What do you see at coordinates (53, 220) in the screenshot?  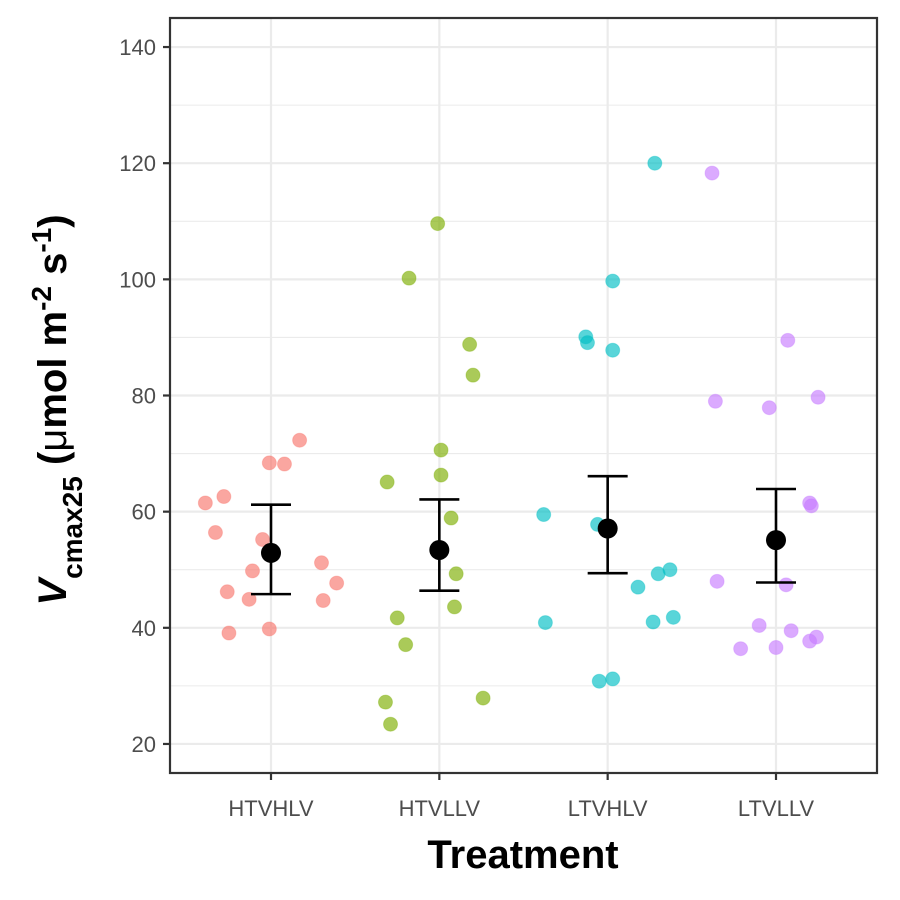 I see `y-axis-title-close: )` at bounding box center [53, 220].